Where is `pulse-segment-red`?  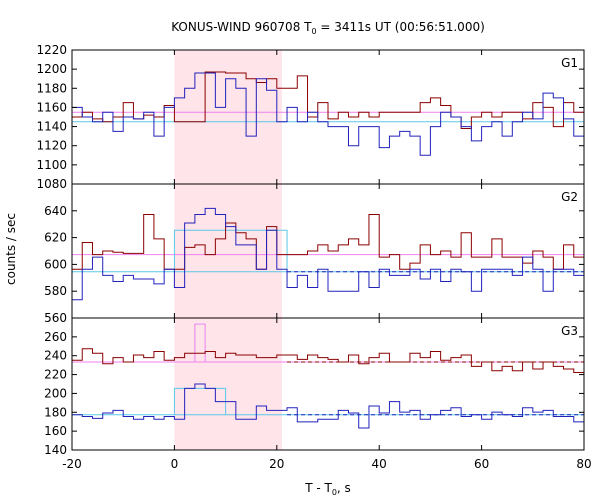 pulse-segment-red is located at coordinates (190, 343).